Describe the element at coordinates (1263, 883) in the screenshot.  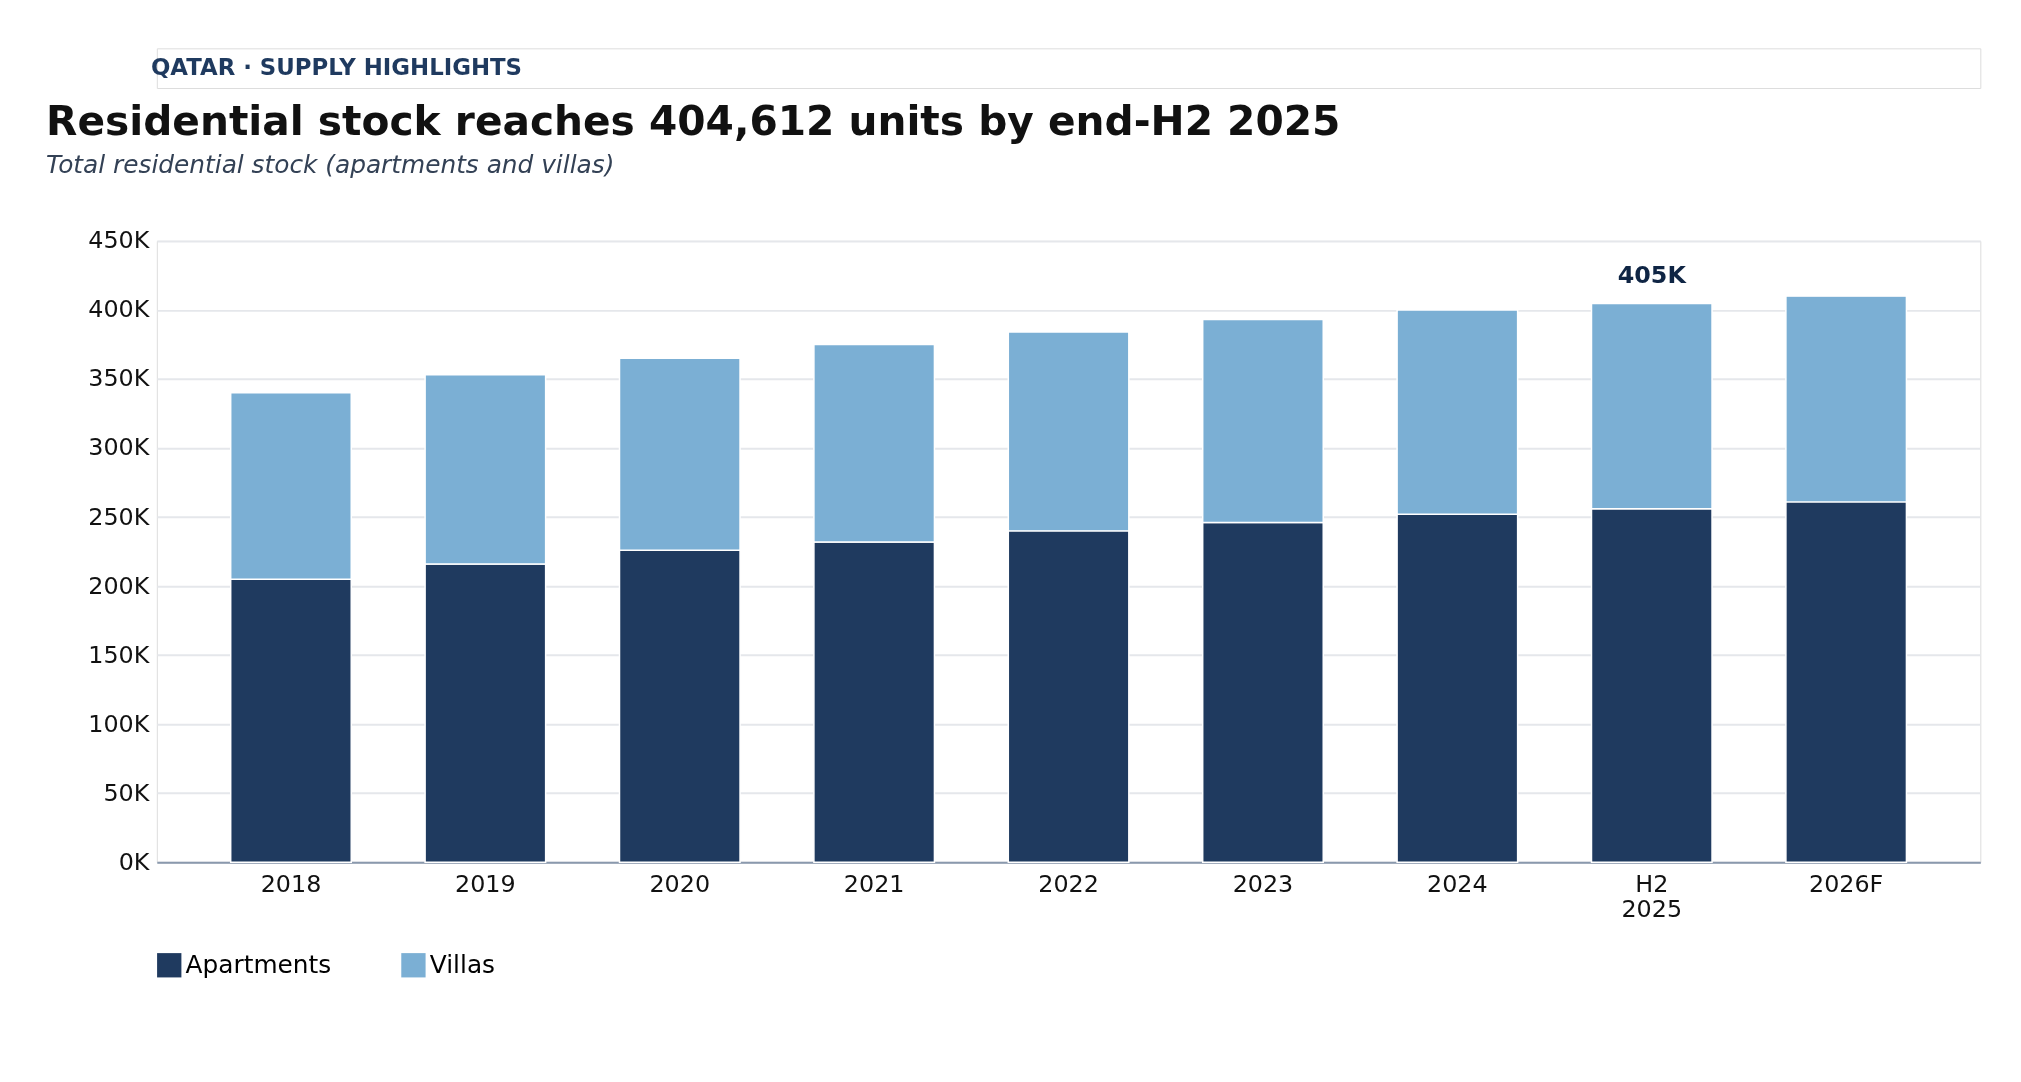
I see `x-tick-label: 2023` at that location.